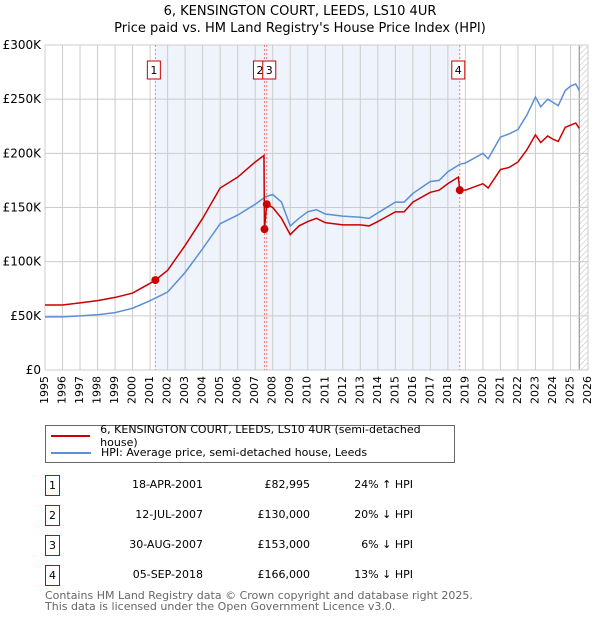  What do you see at coordinates (33, 370) in the screenshot?
I see `y-tick-label: £0` at bounding box center [33, 370].